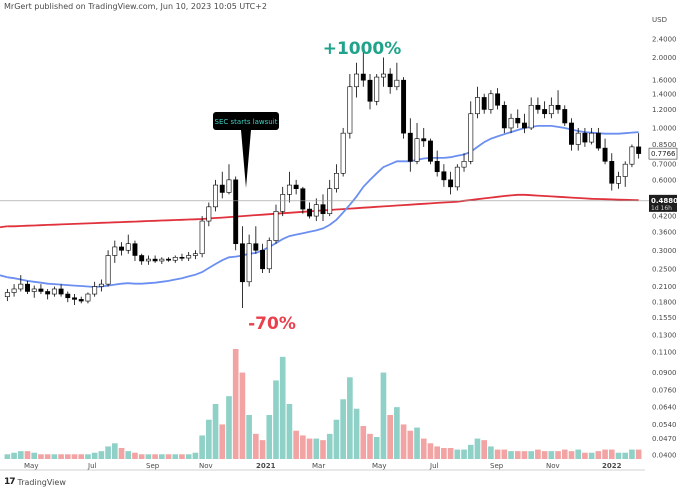  What do you see at coordinates (272, 324) in the screenshot?
I see `loss-label: -70%` at bounding box center [272, 324].